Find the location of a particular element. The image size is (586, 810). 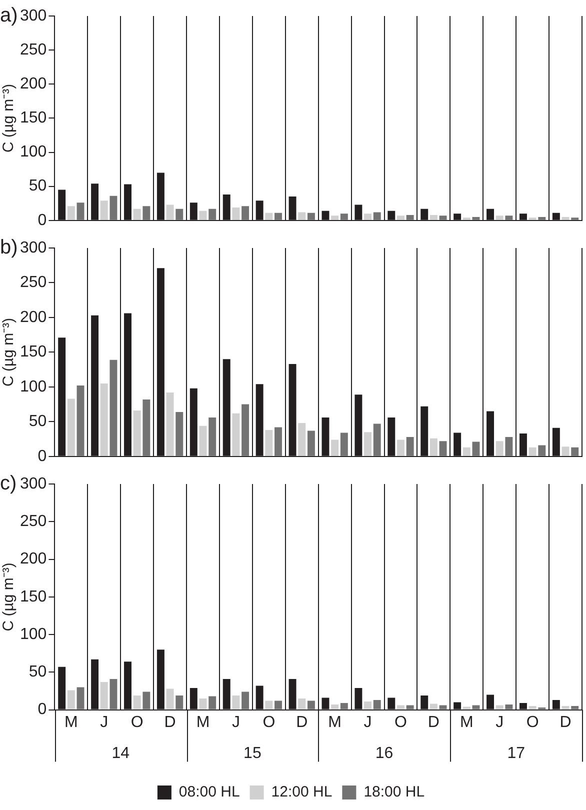

text: 15 is located at coordinates (253, 753).